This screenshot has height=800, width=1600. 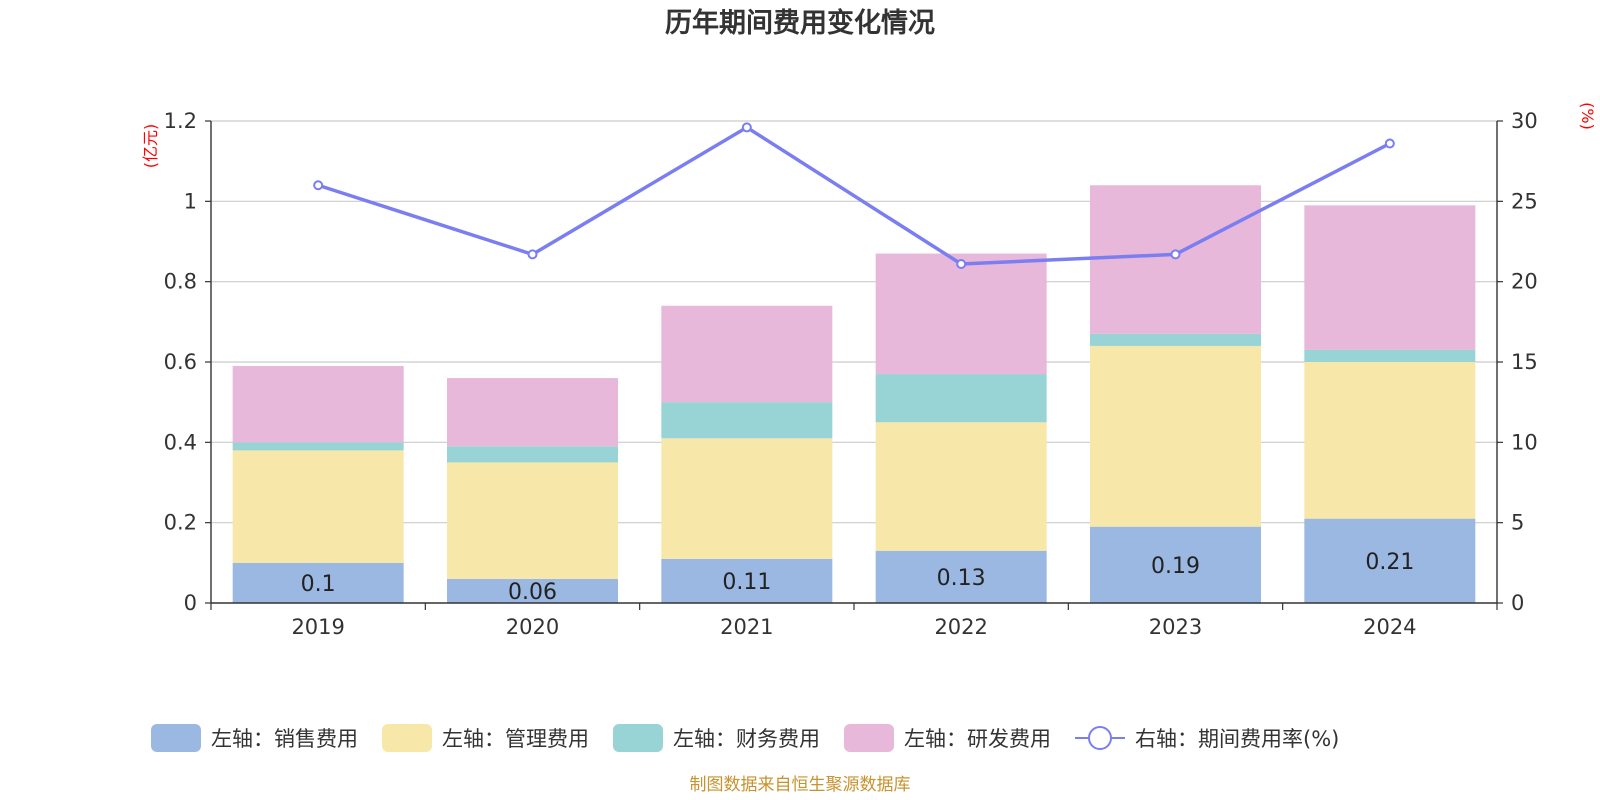 I want to click on x-tick-label: 2020, so click(x=532, y=627).